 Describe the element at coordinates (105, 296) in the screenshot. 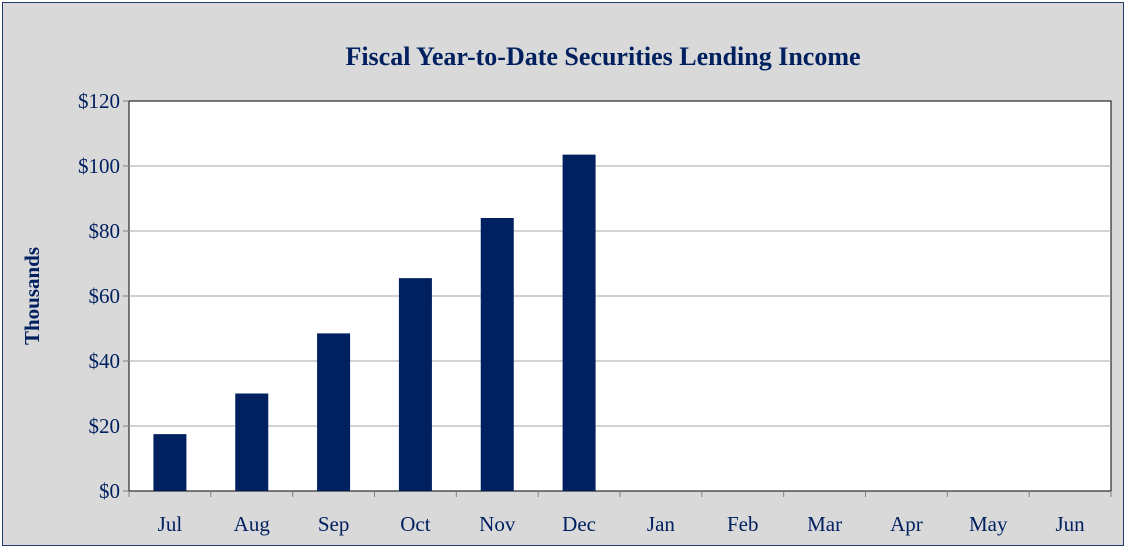

I see `y-tick-label: $60` at that location.